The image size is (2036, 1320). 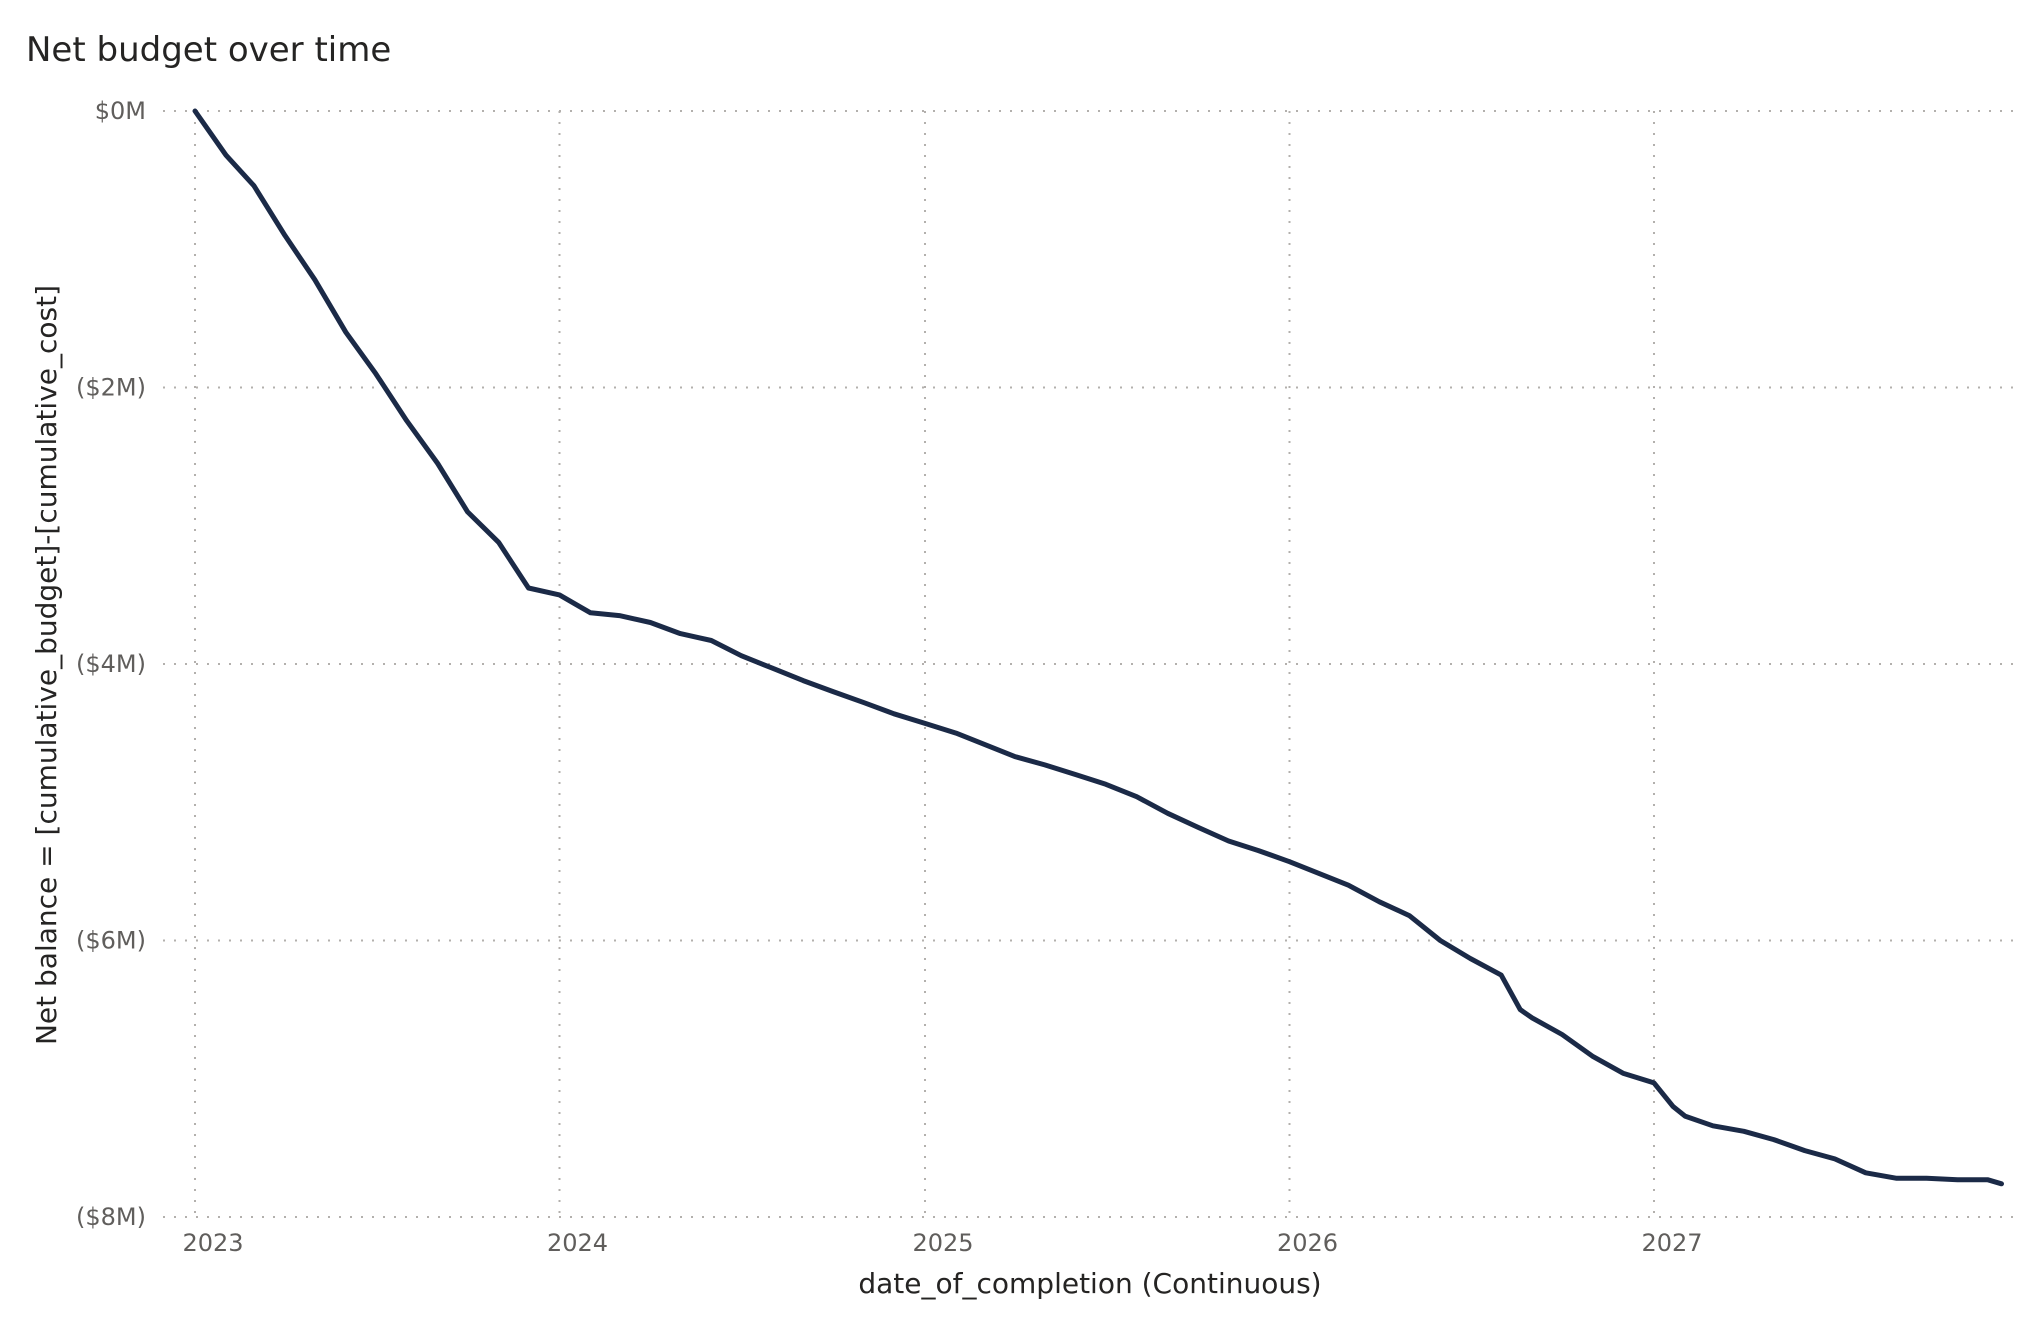 I want to click on x-axis-title: date_of_completion (Continuous), so click(x=1089, y=1283).